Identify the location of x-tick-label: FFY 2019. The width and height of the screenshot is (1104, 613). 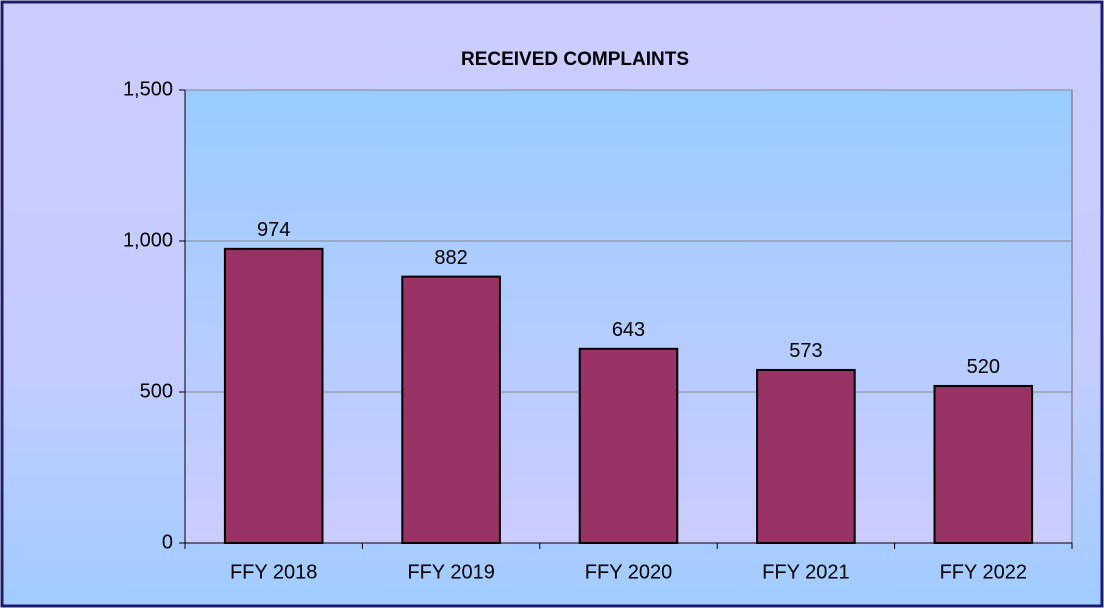
(450, 572).